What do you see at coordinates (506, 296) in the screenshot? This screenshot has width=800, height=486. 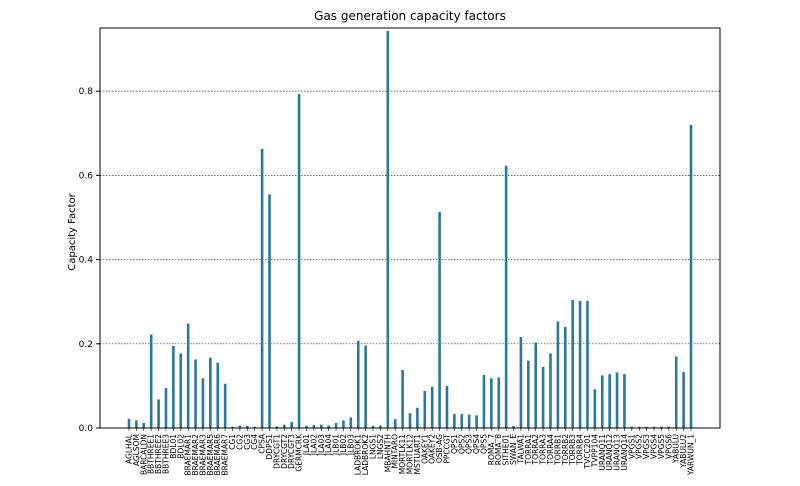 I see `bar-sithe01` at bounding box center [506, 296].